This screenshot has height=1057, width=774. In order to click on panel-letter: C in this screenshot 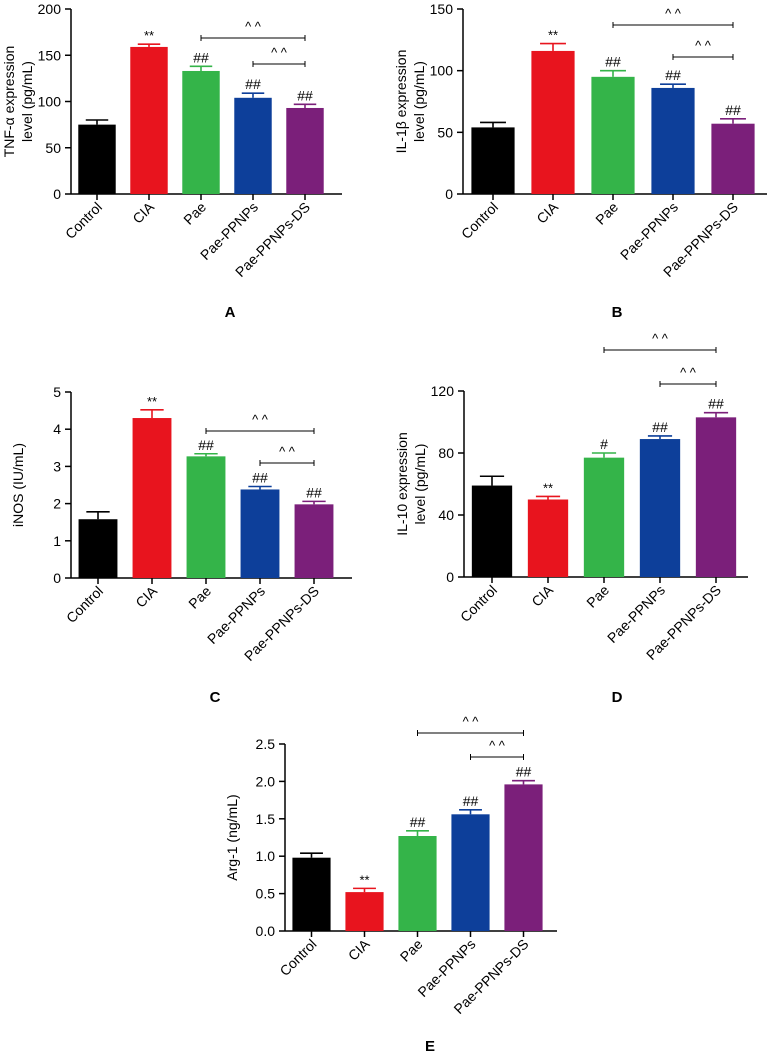, I will do `click(215, 697)`.